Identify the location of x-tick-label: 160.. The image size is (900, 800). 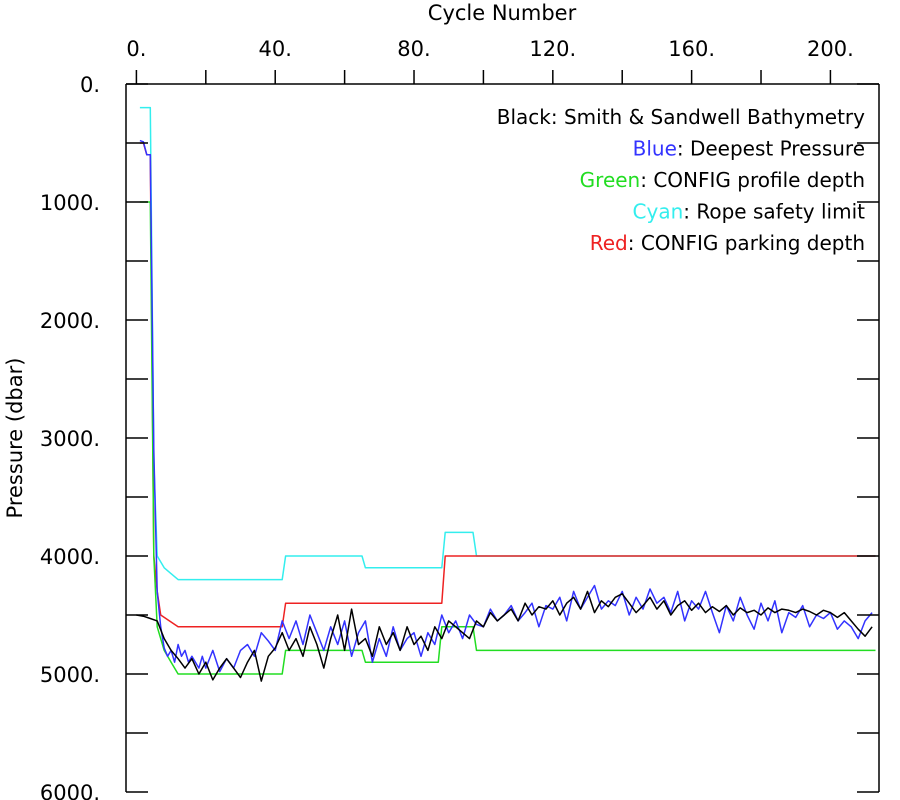
(691, 49).